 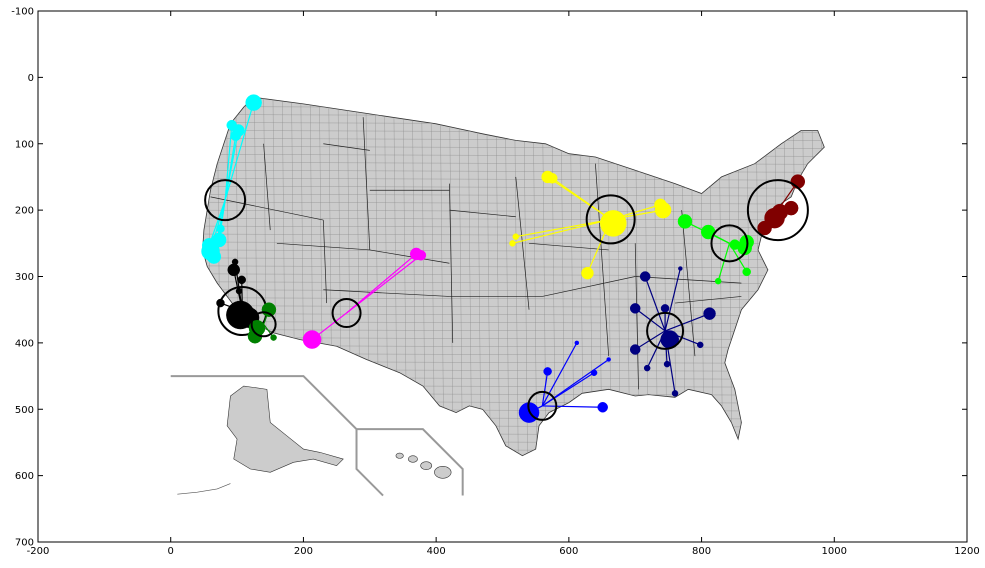 I want to click on cluster-4-center-ring, so click(x=610, y=219).